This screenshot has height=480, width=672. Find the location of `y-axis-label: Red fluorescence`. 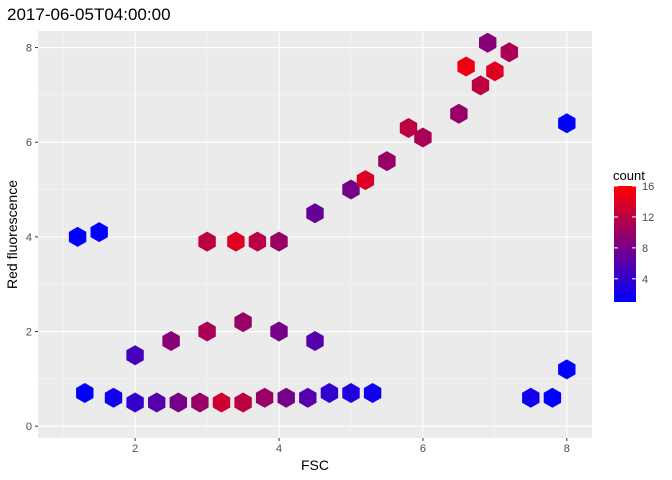

y-axis-label: Red fluorescence is located at coordinates (12, 234).